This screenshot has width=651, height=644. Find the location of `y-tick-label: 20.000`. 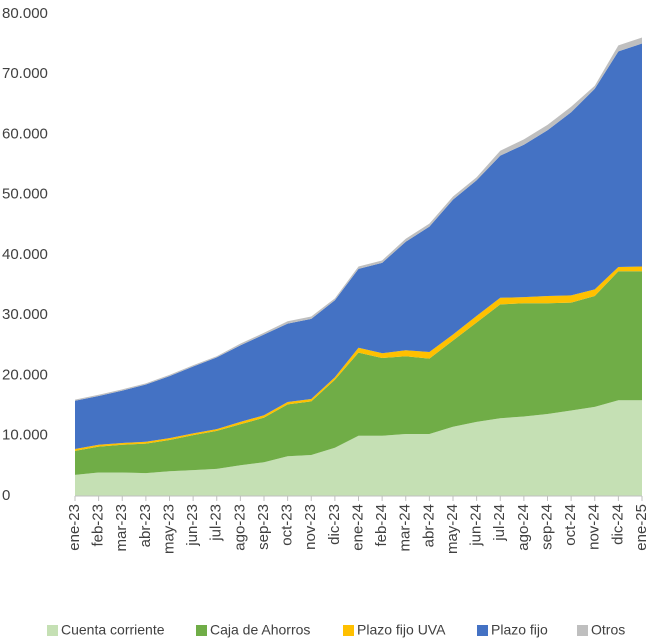

y-tick-label: 20.000 is located at coordinates (25, 374).